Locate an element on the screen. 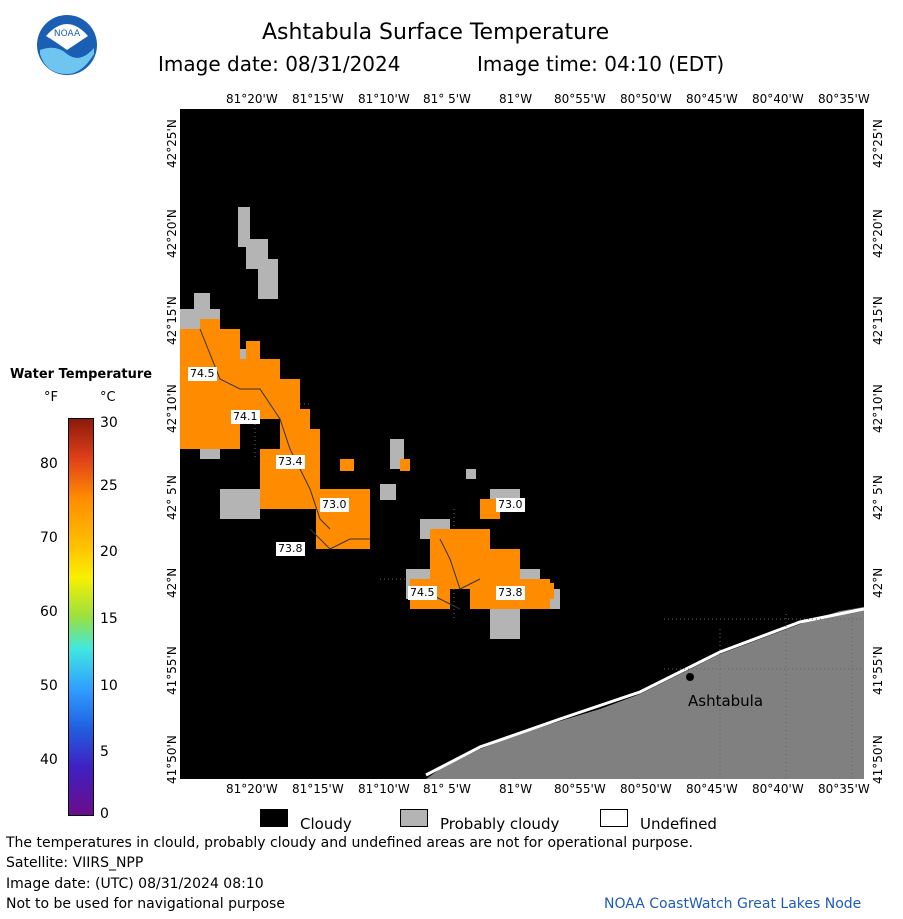 The width and height of the screenshot is (903, 919). legend-probably-cloudy-label: Probably cloudy is located at coordinates (500, 824).